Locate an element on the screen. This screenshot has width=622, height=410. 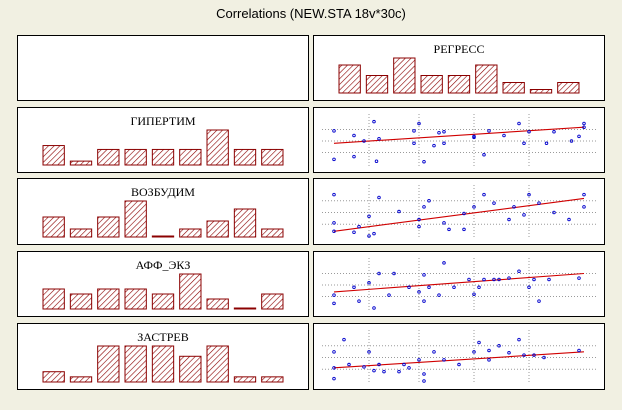
scatter-panel-zastrev-regress is located at coordinates (459, 356).